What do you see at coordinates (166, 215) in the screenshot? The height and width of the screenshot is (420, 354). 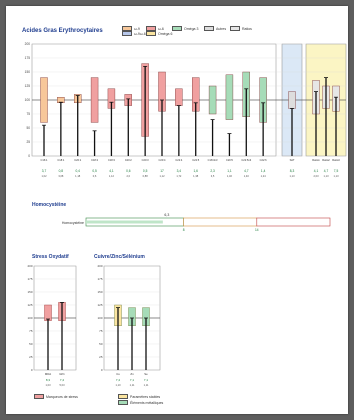 I see `homocysteine-value-label: 6,3` at bounding box center [166, 215].